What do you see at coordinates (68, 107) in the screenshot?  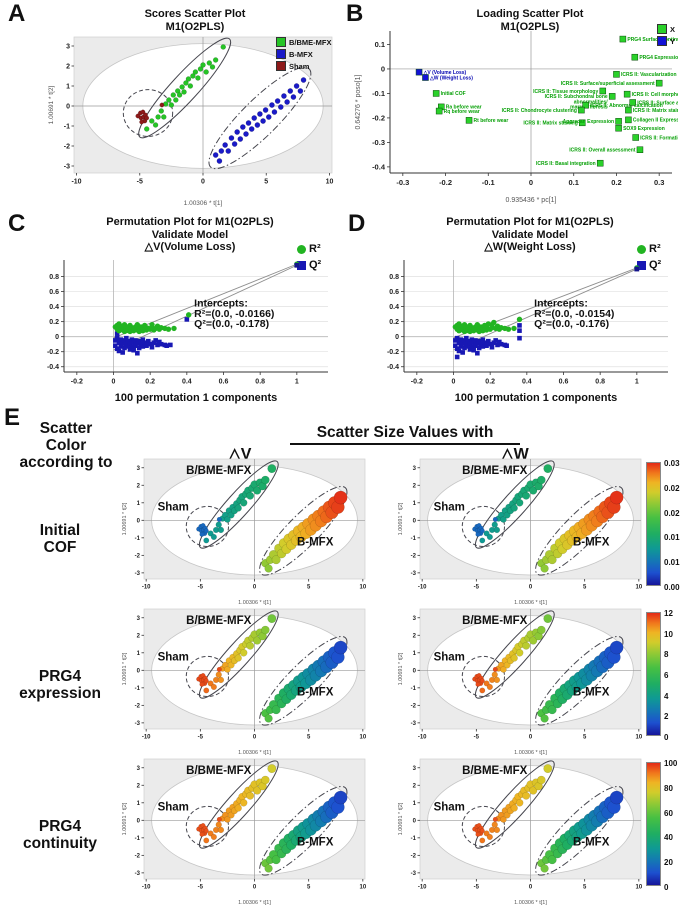 I see `y-tick-label: 0` at bounding box center [68, 107].